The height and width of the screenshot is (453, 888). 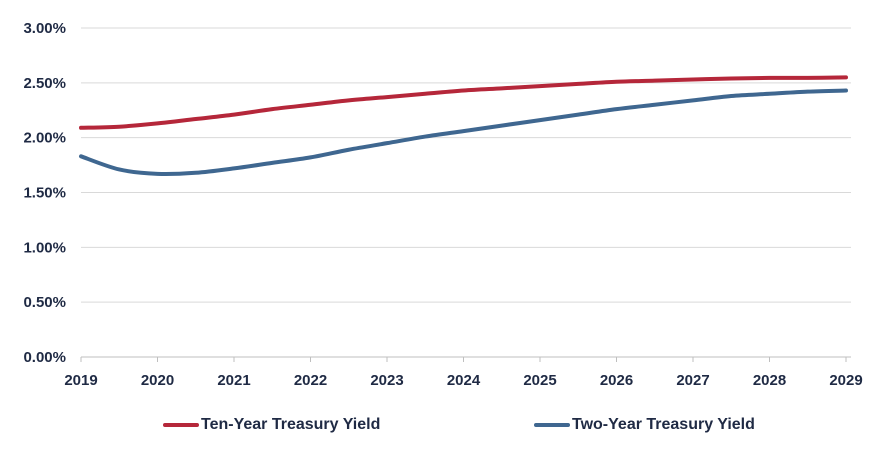 What do you see at coordinates (465, 359) in the screenshot?
I see `x-axis` at bounding box center [465, 359].